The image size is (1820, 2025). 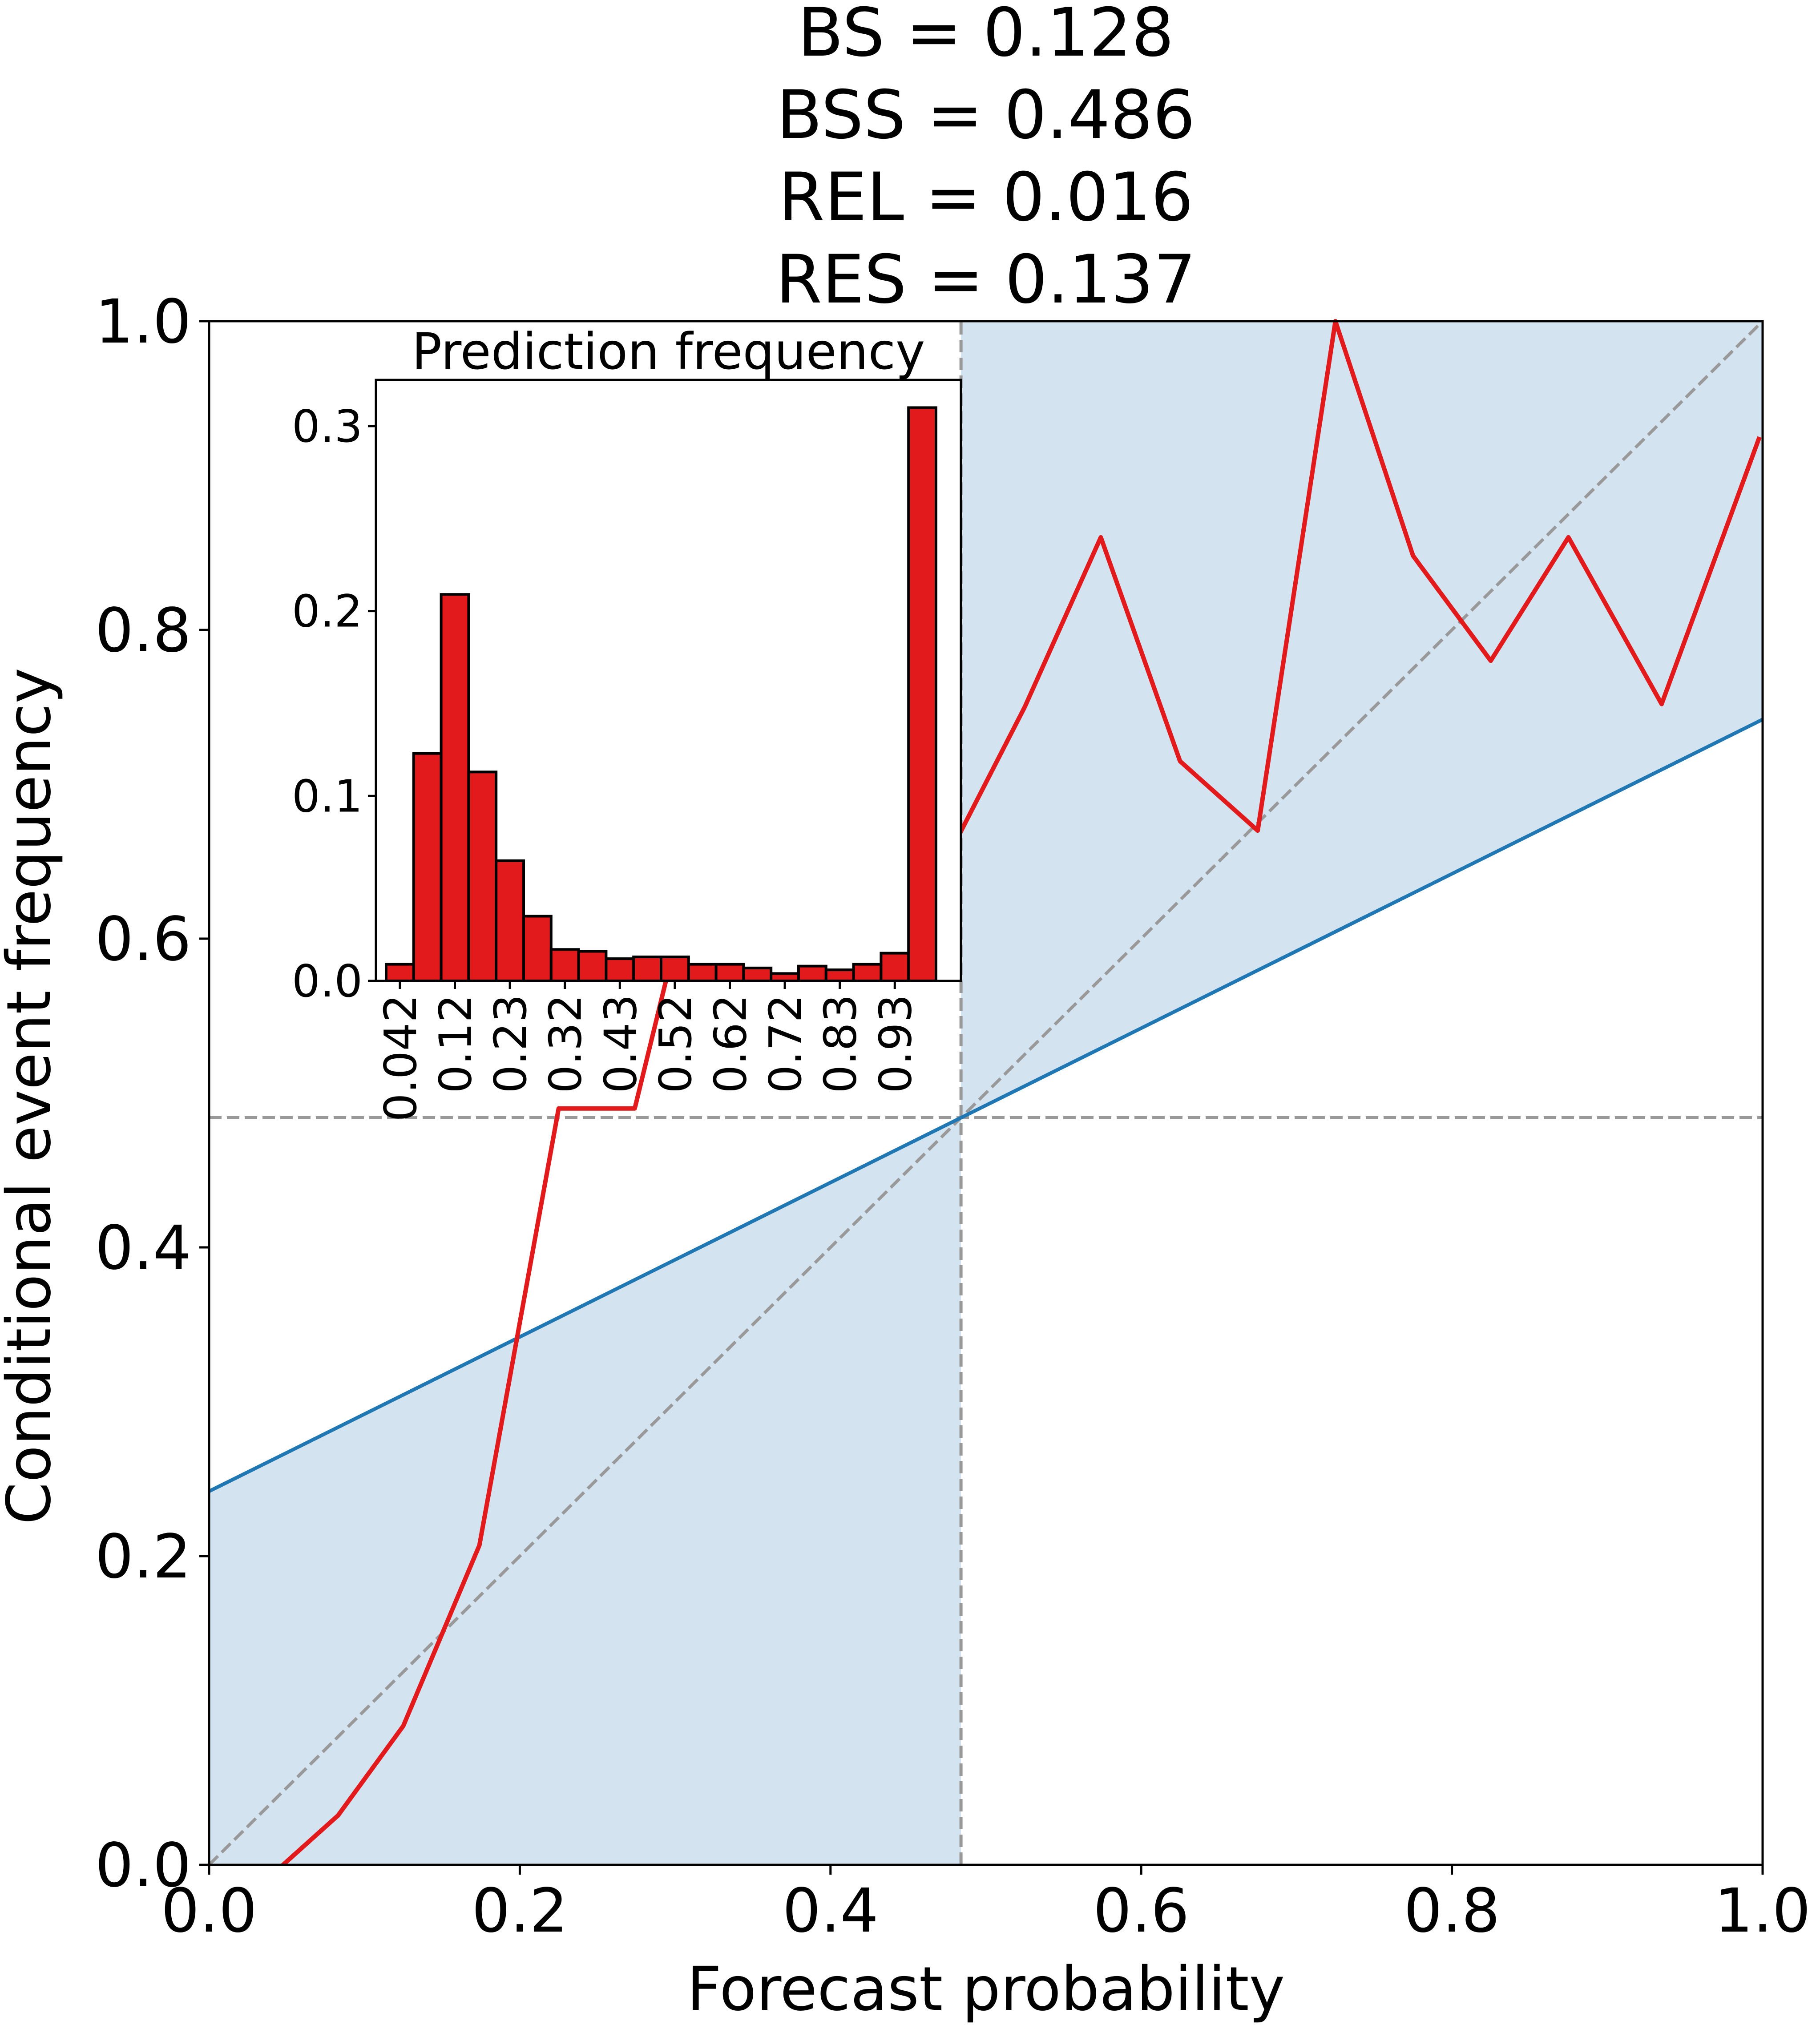 I want to click on inset-x-tick-label-9: 0.93, so click(x=895, y=1043).